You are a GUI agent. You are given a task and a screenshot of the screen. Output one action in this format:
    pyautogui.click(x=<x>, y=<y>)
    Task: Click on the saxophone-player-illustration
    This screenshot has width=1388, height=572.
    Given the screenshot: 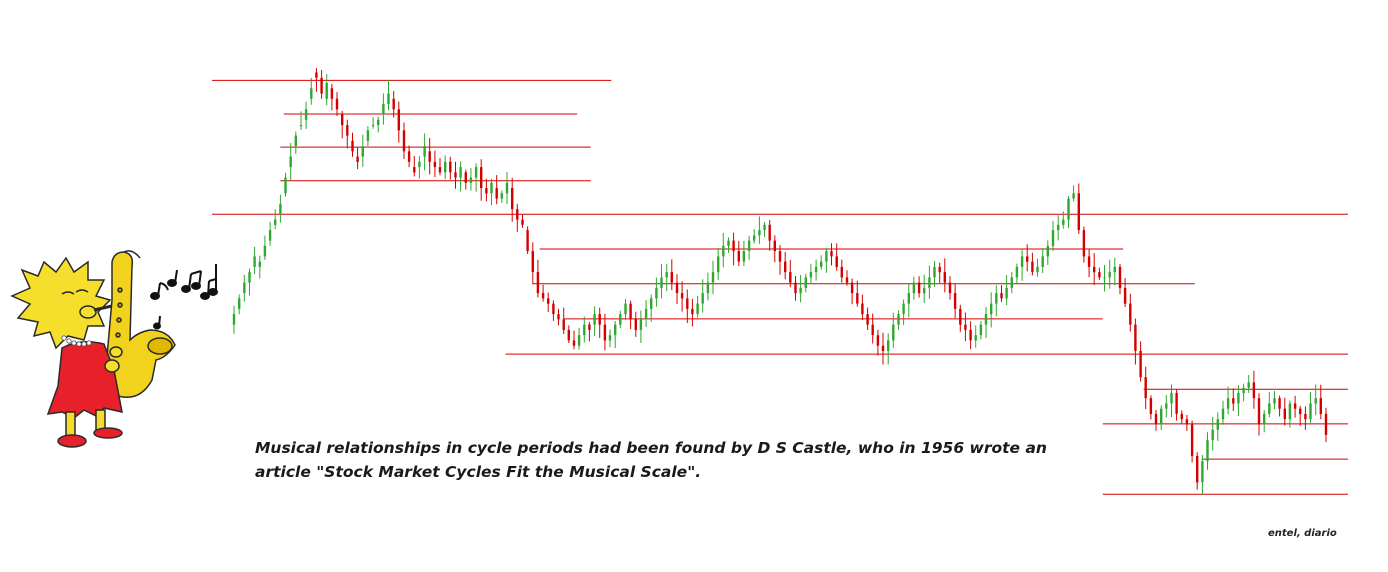 What is the action you would take?
    pyautogui.click(x=114, y=349)
    